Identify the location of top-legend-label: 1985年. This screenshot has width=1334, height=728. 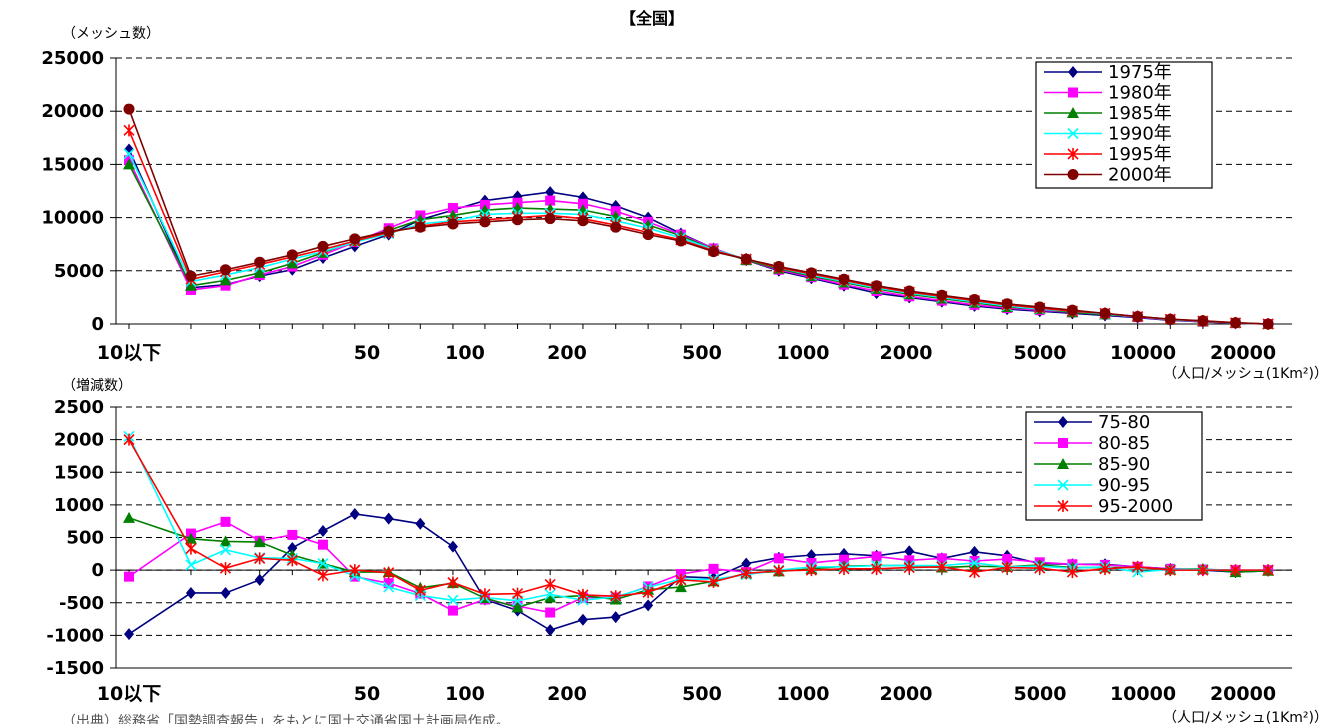
(1140, 113).